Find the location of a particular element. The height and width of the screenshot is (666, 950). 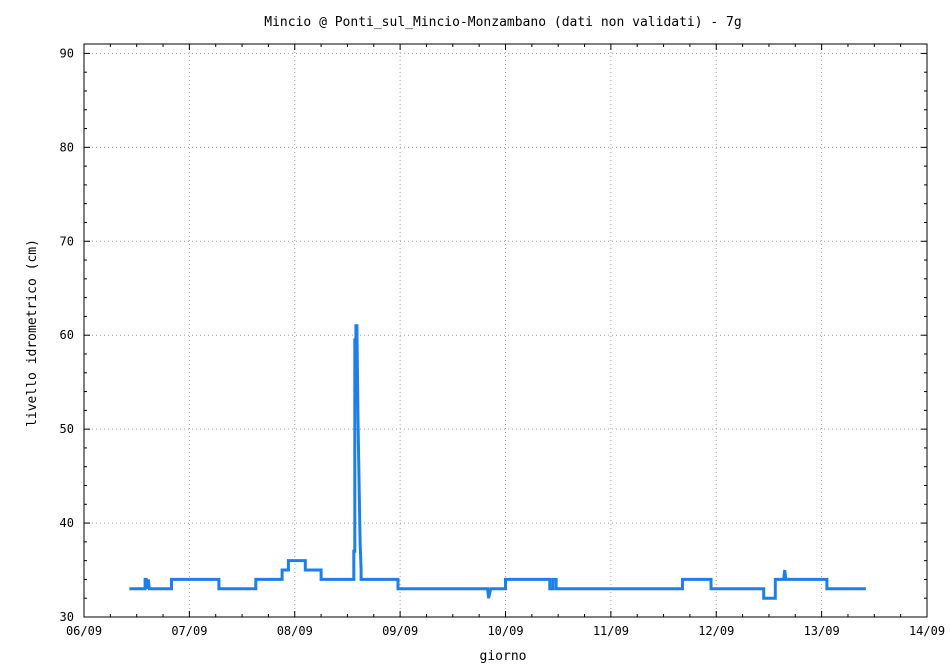

x-axis-label: giorno is located at coordinates (503, 656).